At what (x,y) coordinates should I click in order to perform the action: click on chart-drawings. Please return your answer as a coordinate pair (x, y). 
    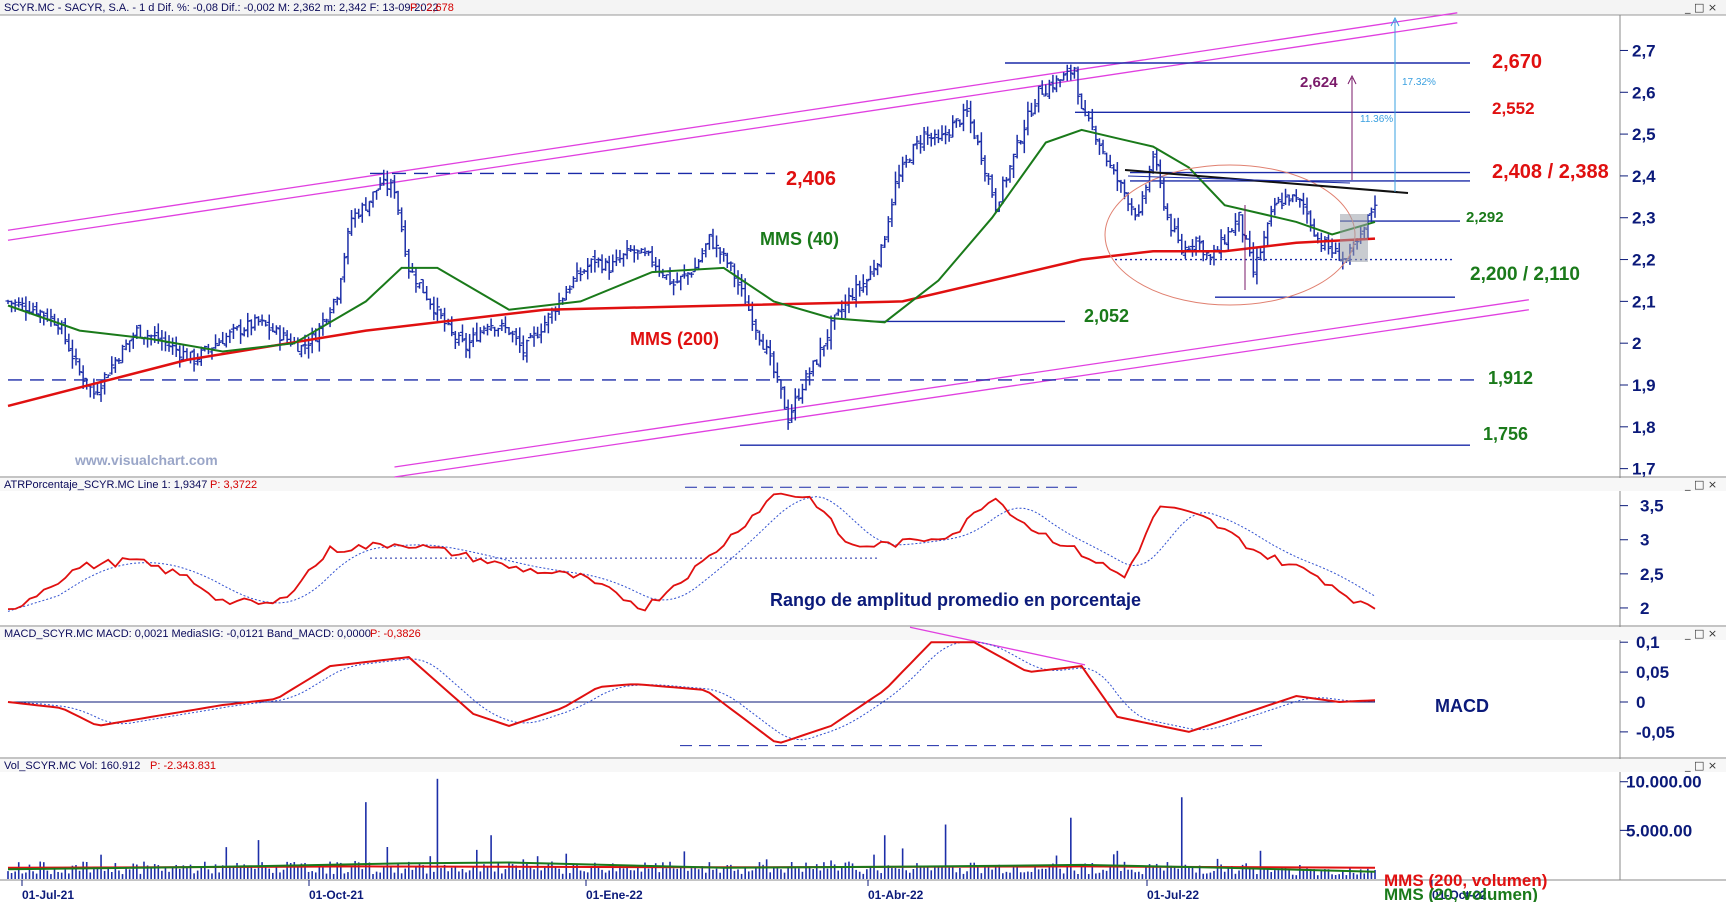
    Looking at the image, I should click on (1256, 161).